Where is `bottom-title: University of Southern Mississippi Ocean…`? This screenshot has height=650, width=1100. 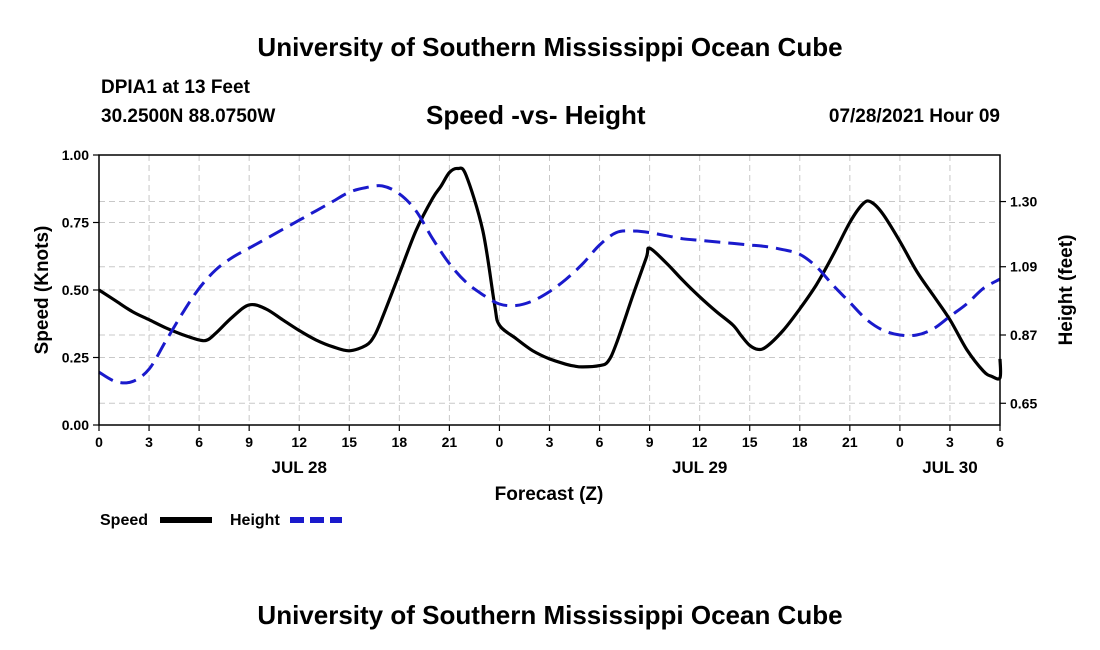 bottom-title: University of Southern Mississippi Ocean… is located at coordinates (550, 615).